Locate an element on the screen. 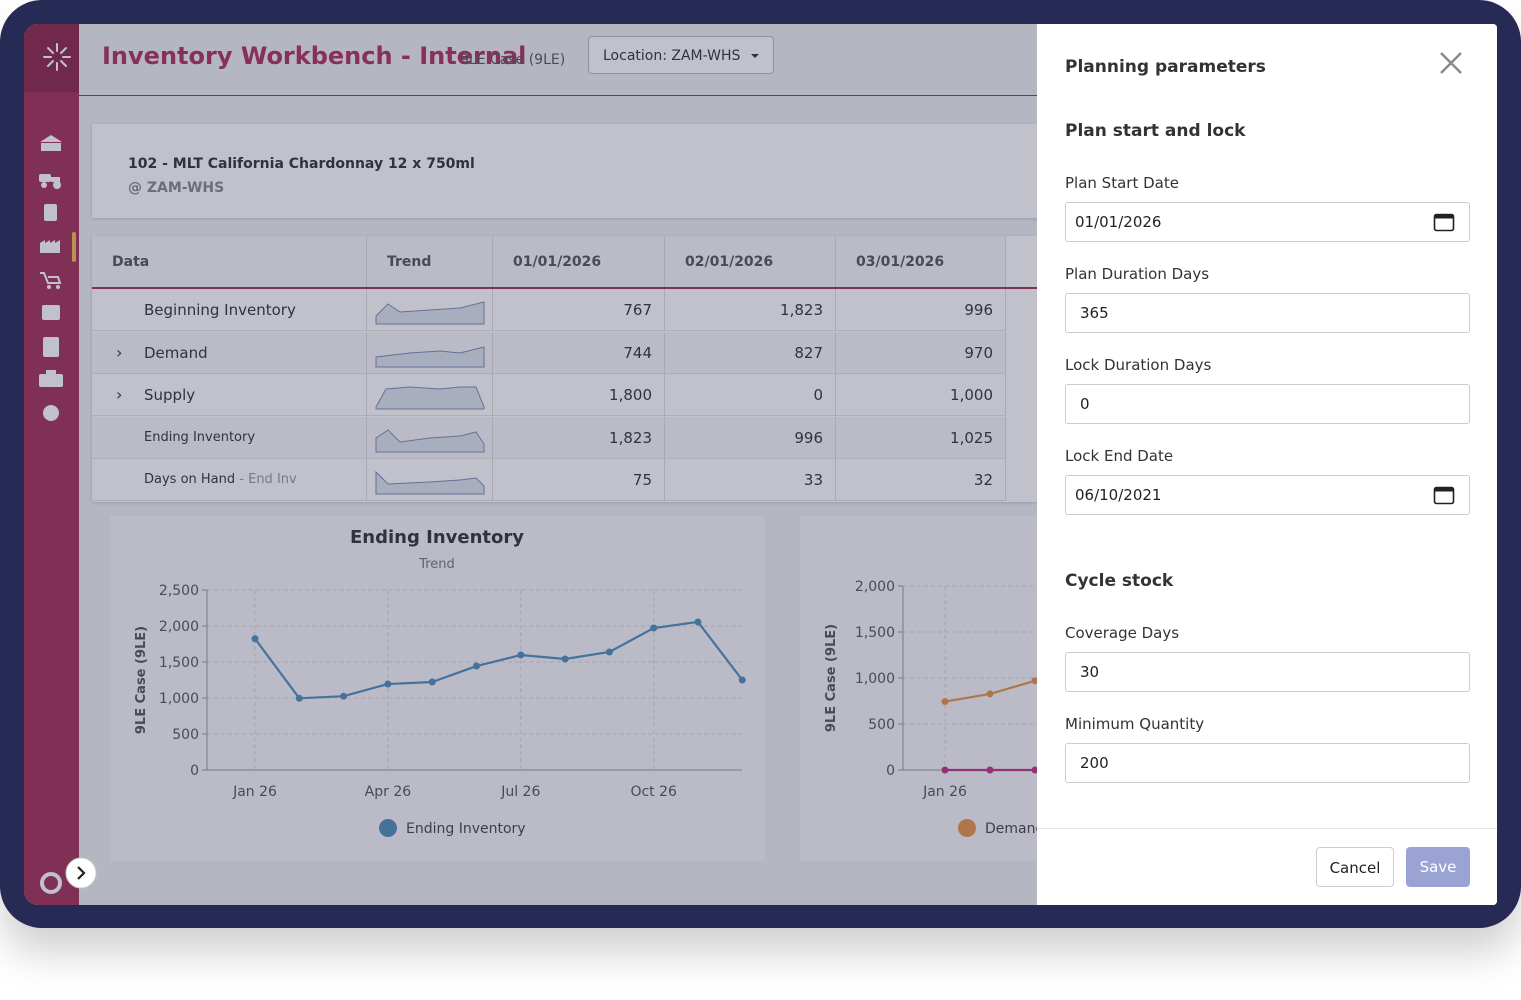  field-label: Minimum Quantity is located at coordinates (1135, 724).